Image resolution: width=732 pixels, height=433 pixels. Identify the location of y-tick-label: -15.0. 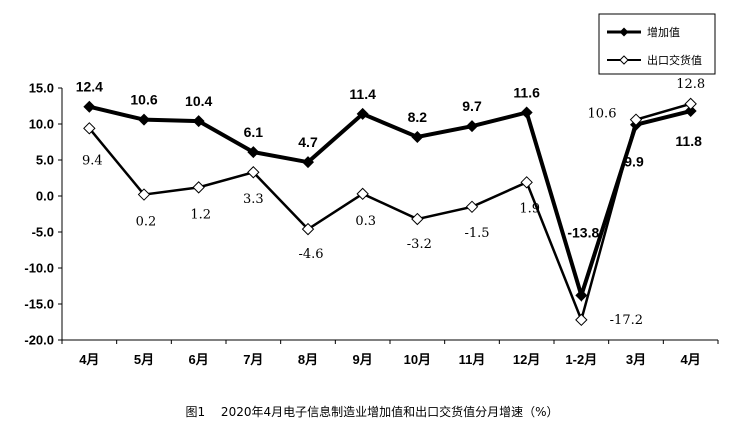
(39, 304).